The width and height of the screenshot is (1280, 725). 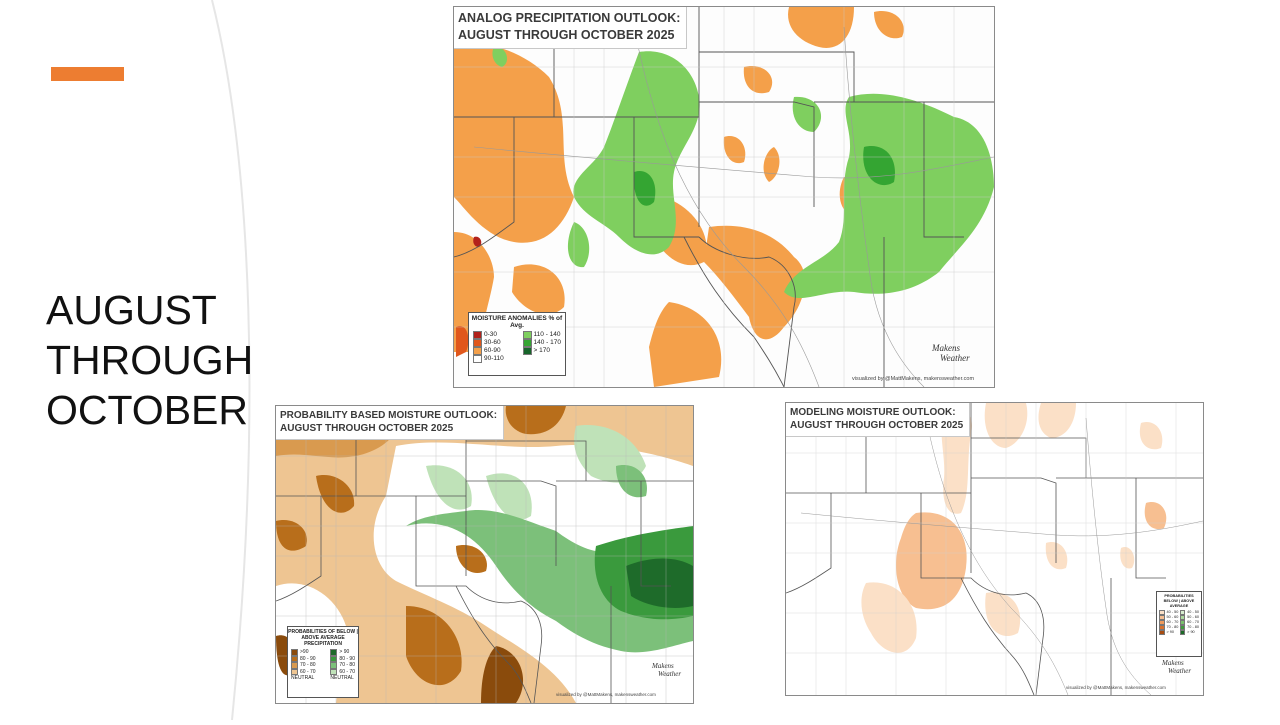 What do you see at coordinates (517, 322) in the screenshot?
I see `analog-legend-title: MOISTURE ANOMALIES % of Avg.` at bounding box center [517, 322].